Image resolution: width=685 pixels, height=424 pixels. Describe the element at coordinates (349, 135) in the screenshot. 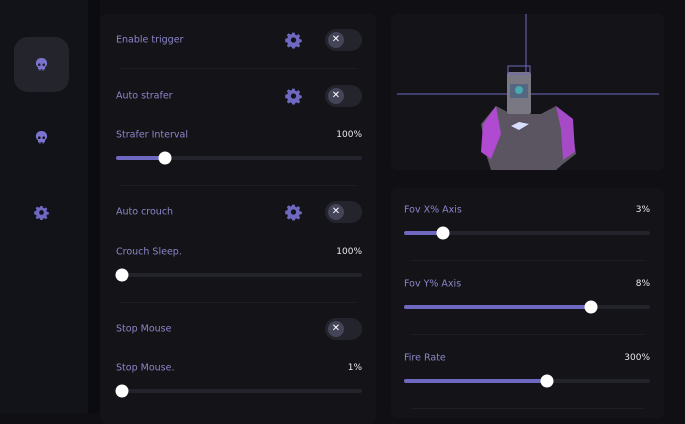

I see `strafer-interval-value: 100%` at that location.